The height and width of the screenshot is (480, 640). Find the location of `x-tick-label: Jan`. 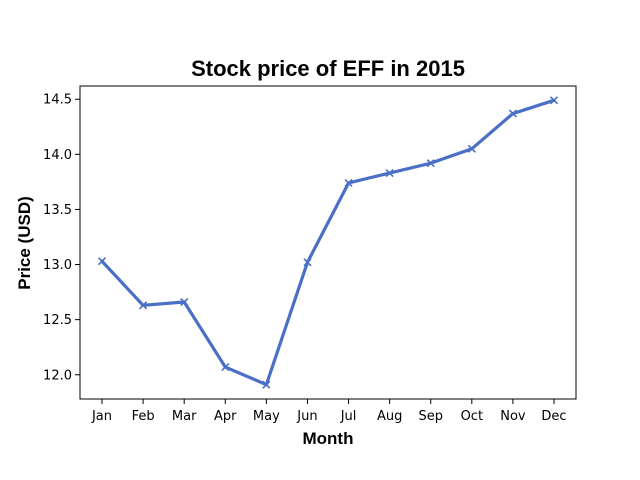

x-tick-label: Jan is located at coordinates (101, 416).